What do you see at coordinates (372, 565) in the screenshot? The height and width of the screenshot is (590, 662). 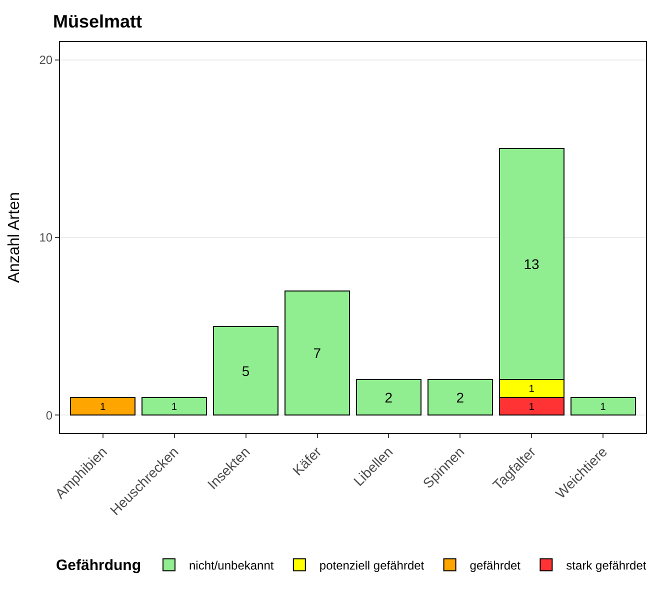 I see `legend-label: potenziell gefährdet` at bounding box center [372, 565].